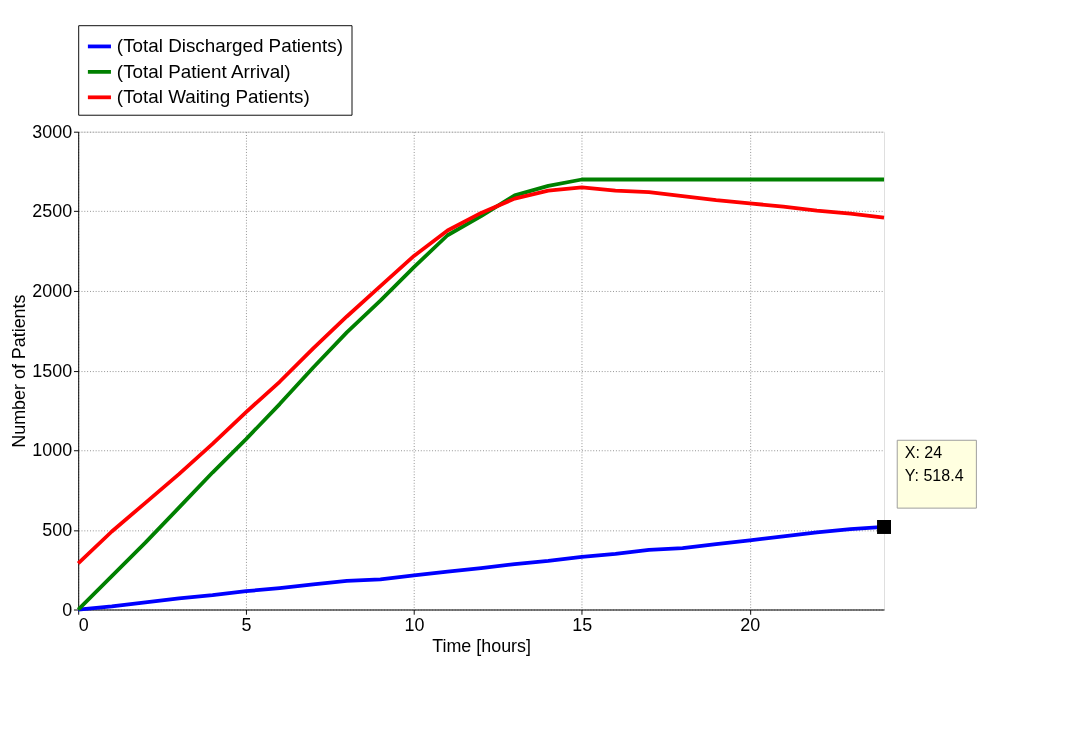 This screenshot has height=734, width=1081. Describe the element at coordinates (18, 371) in the screenshot. I see `y-axis-title: Number of Patients` at that location.